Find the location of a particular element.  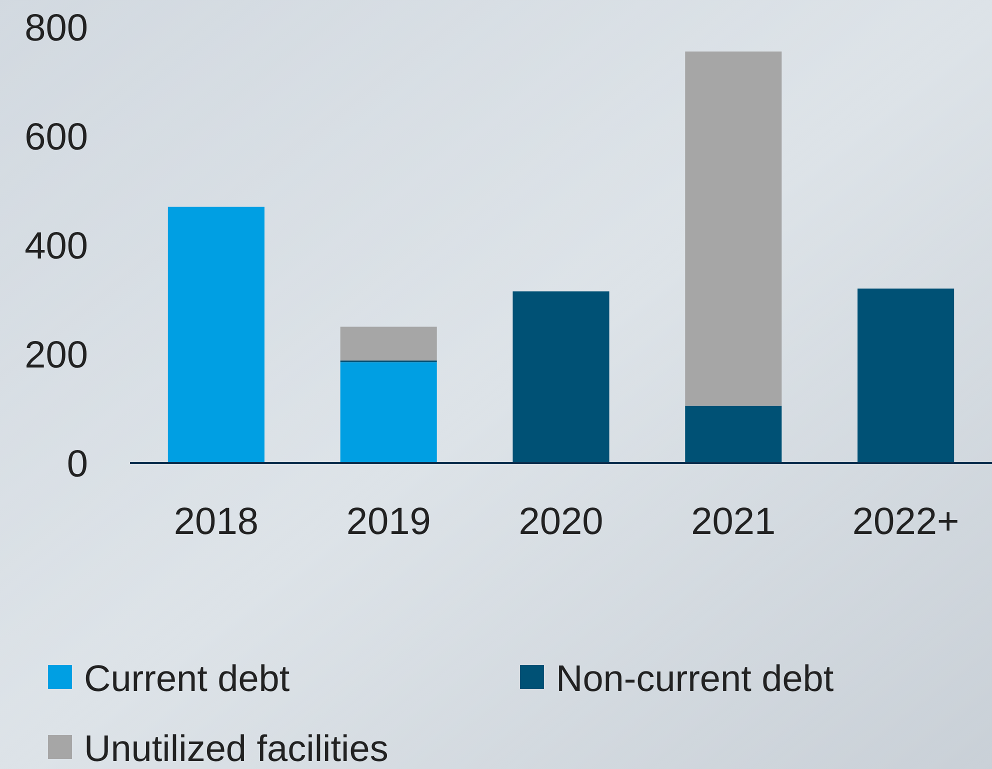

legend-label: Unutilized facilities is located at coordinates (236, 748).